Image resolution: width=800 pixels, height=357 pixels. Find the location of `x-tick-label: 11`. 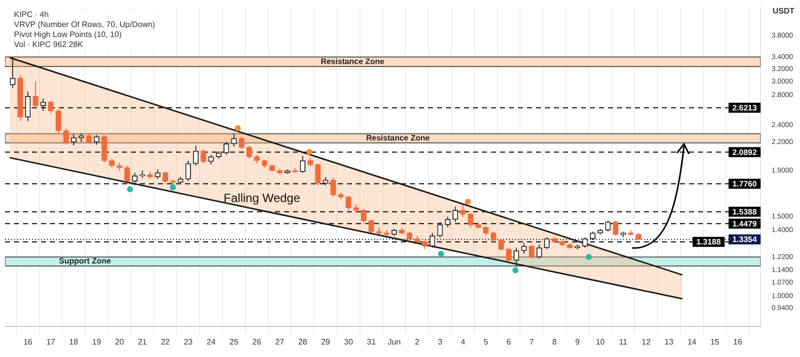

x-tick-label: 11 is located at coordinates (623, 341).